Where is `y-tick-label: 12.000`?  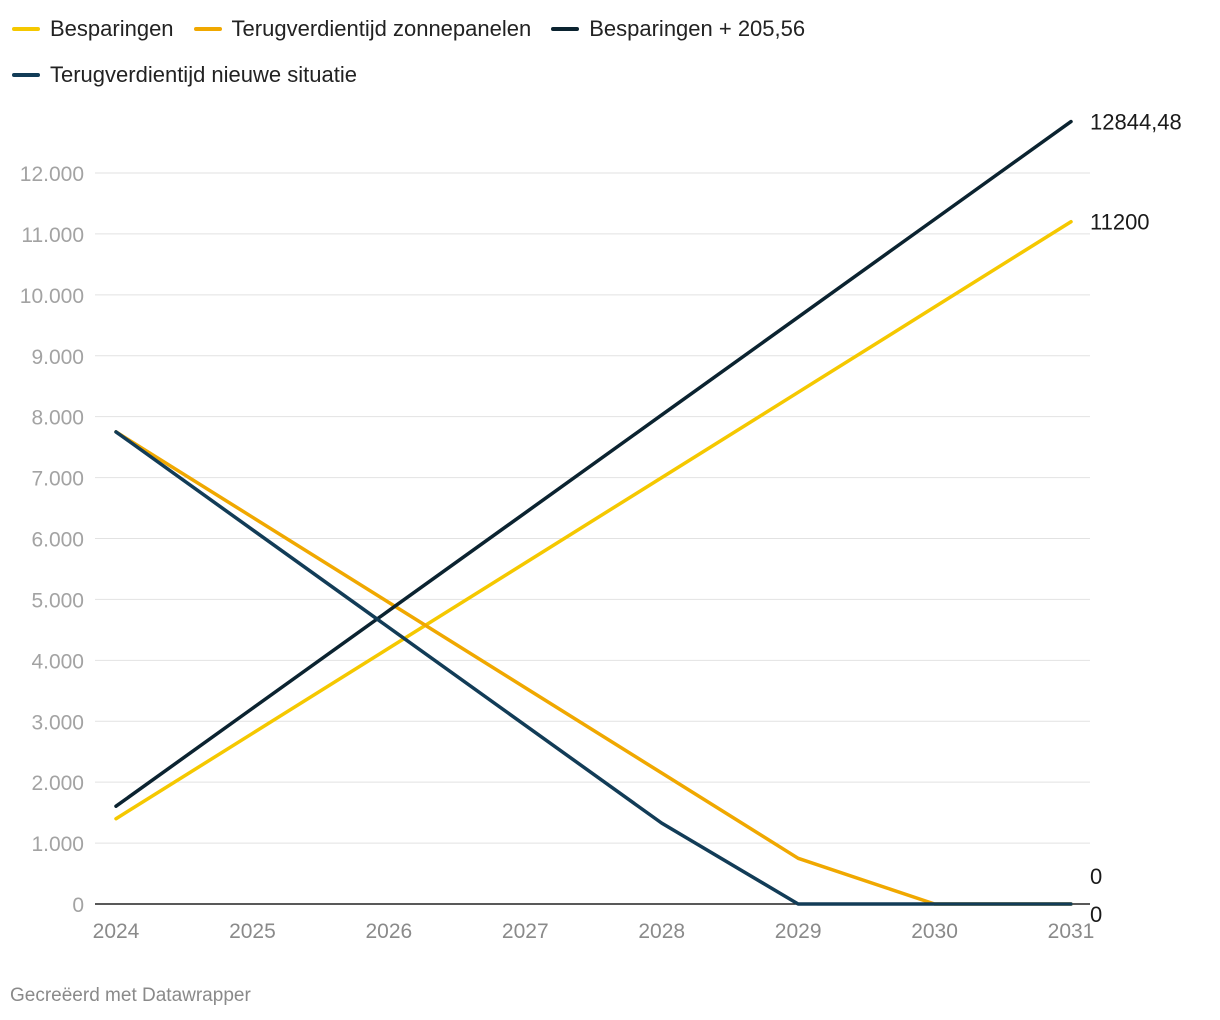
y-tick-label: 12.000 is located at coordinates (52, 174).